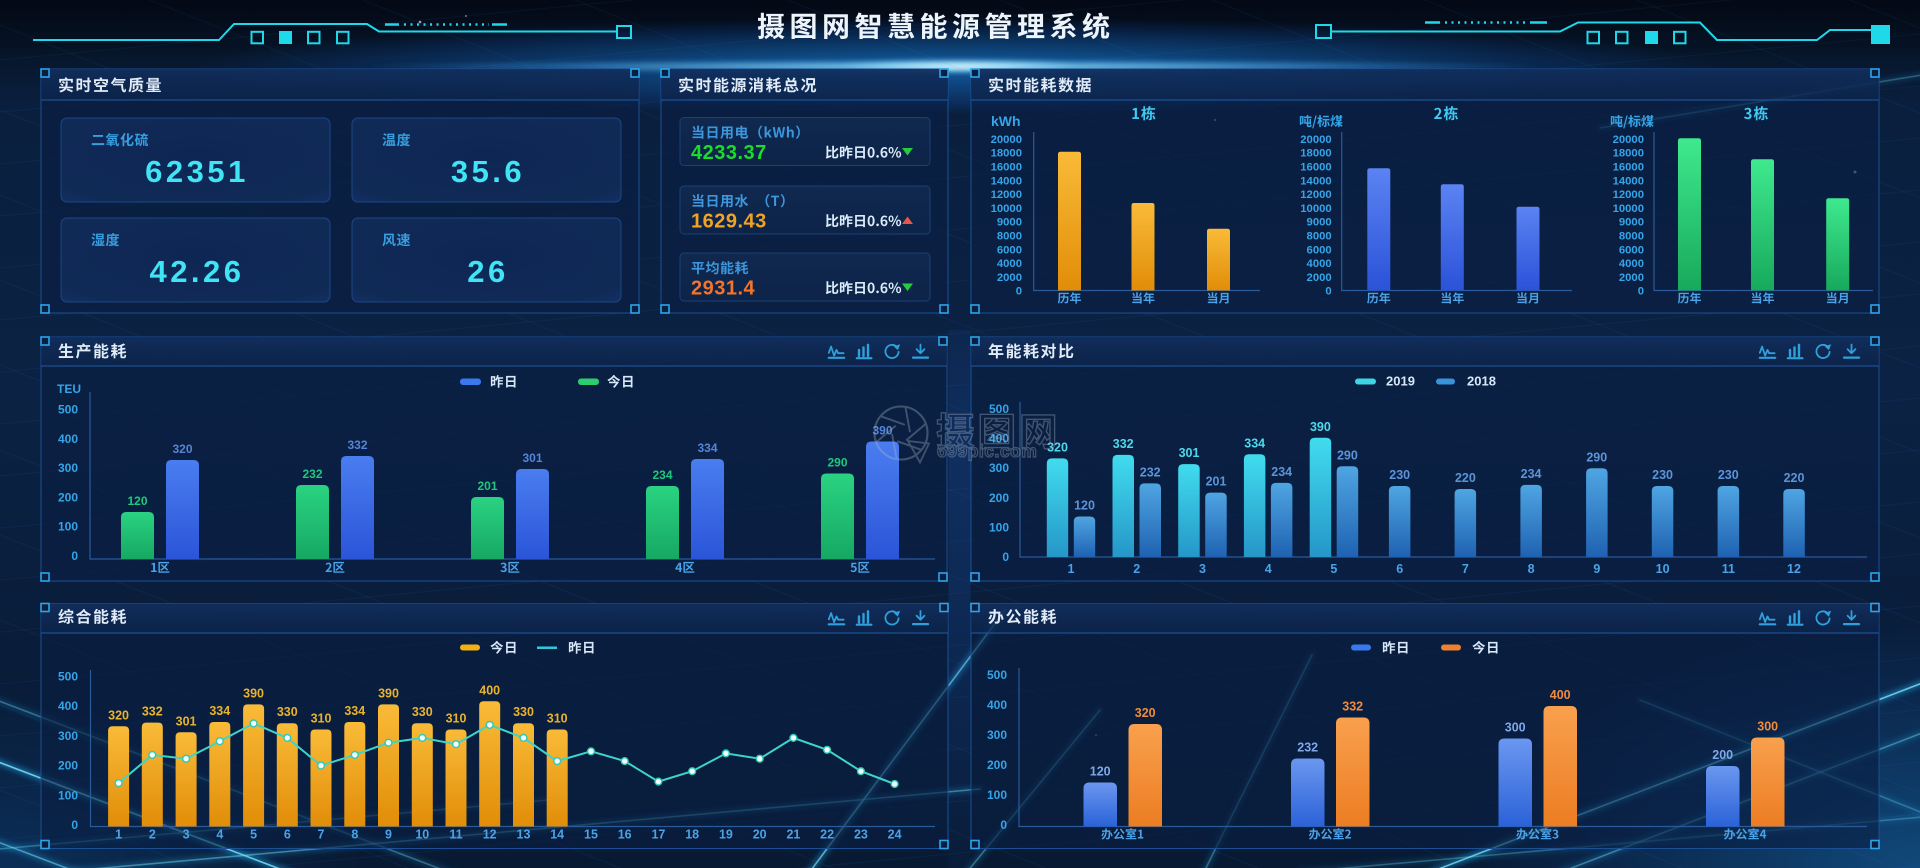  I want to click on svg-text: 8000, so click(1631, 237).